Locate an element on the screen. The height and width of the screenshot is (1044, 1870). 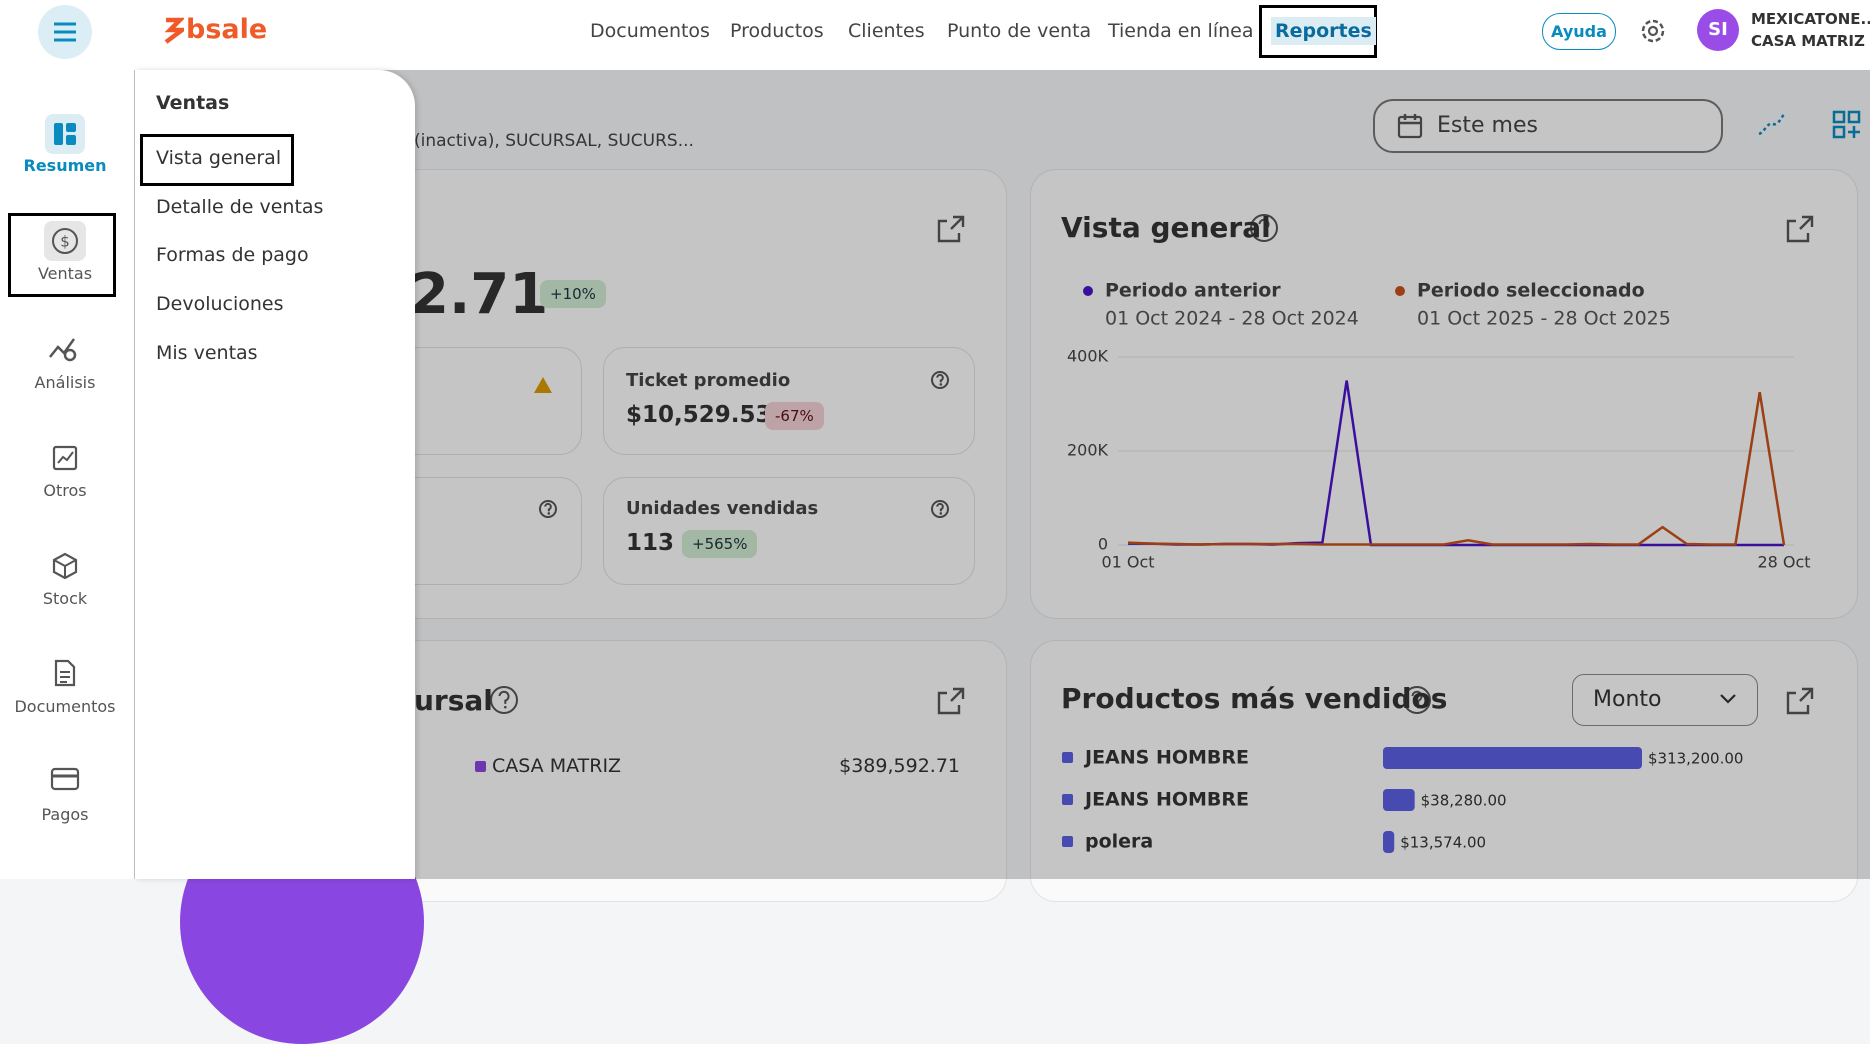
settings-icon is located at coordinates (1653, 31).